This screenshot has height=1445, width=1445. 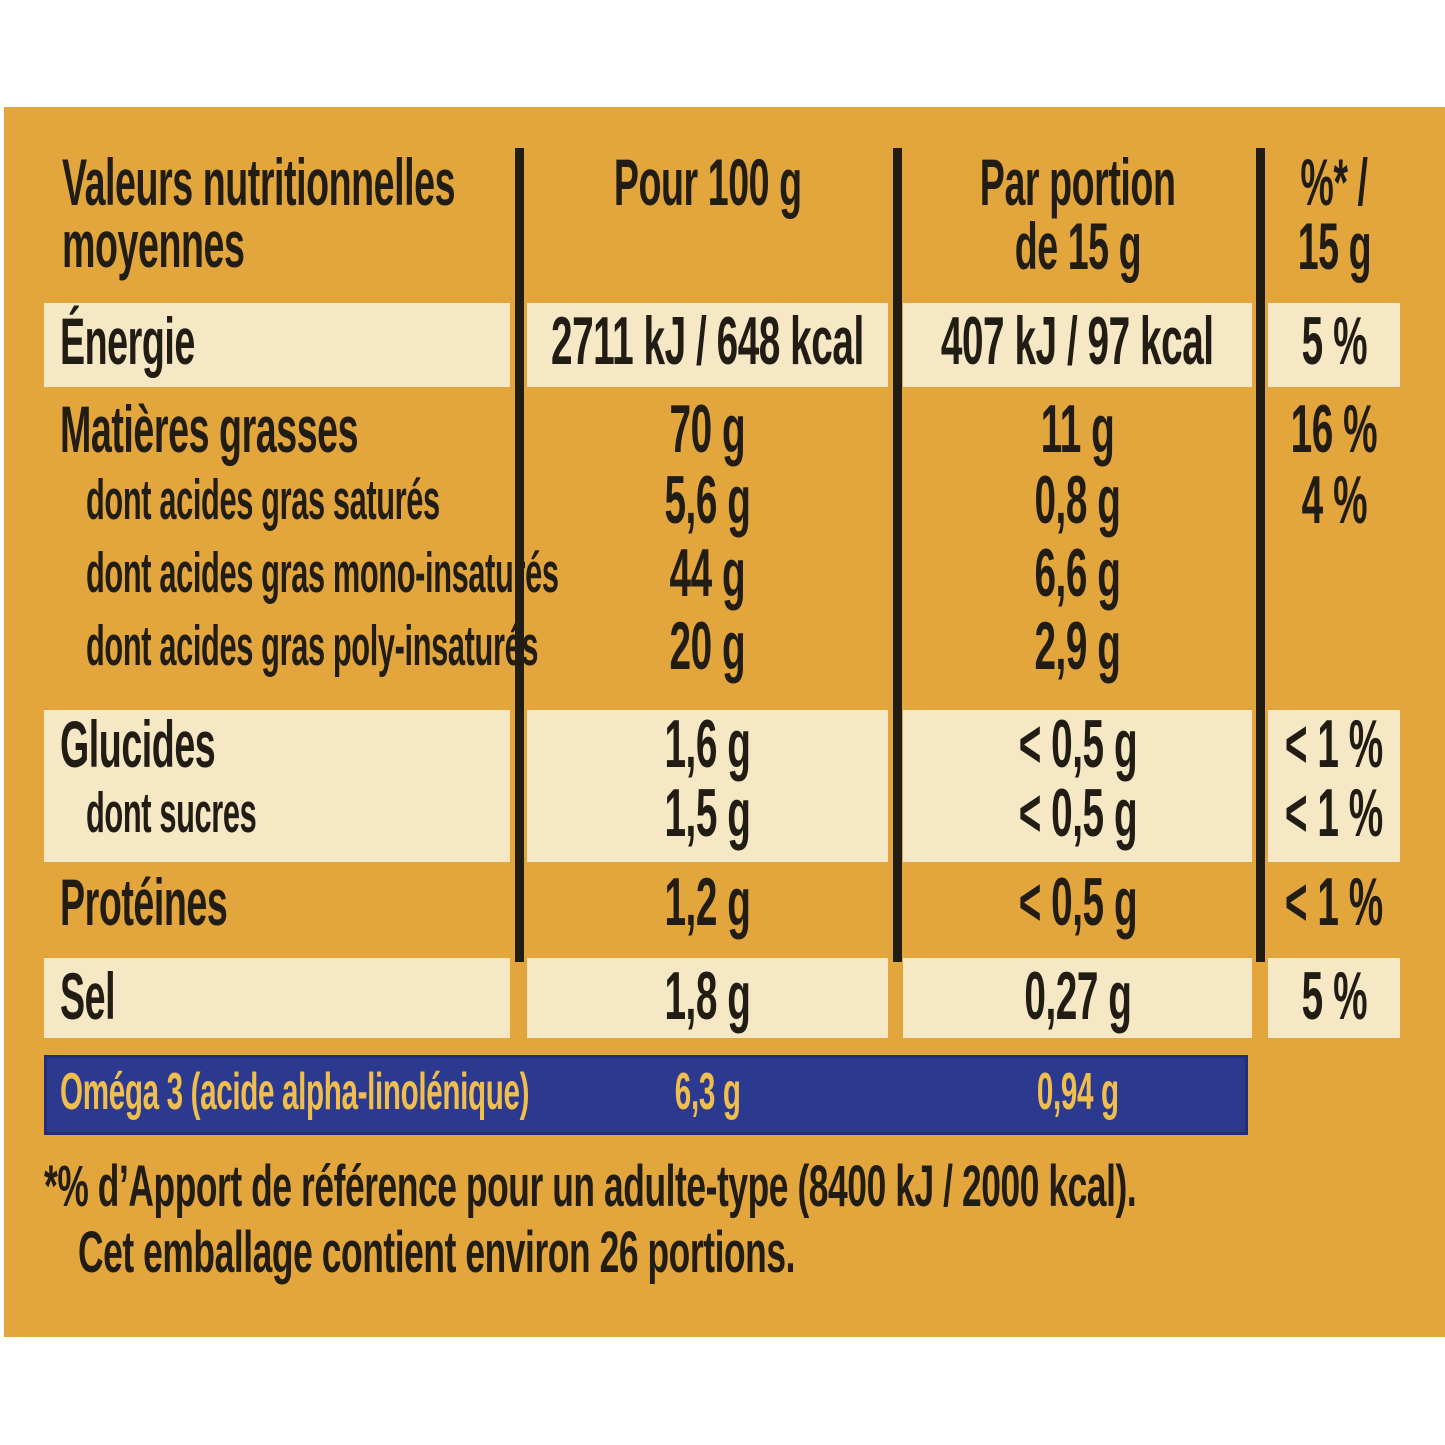 I want to click on row-sel-pct: 5 %, so click(x=1334, y=996).